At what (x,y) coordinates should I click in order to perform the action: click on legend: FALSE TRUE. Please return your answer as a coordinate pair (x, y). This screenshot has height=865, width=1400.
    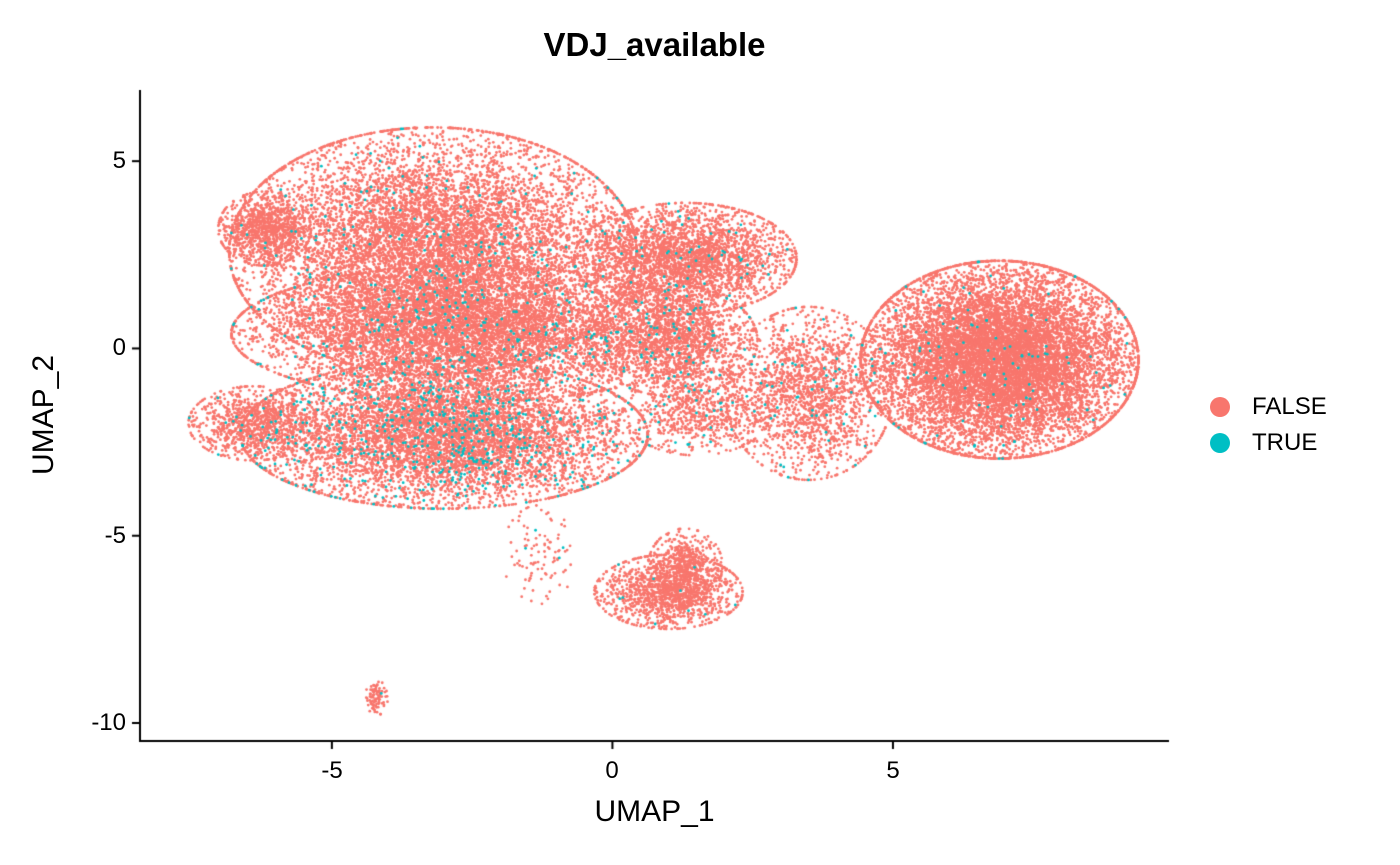
    Looking at the image, I should click on (1268, 425).